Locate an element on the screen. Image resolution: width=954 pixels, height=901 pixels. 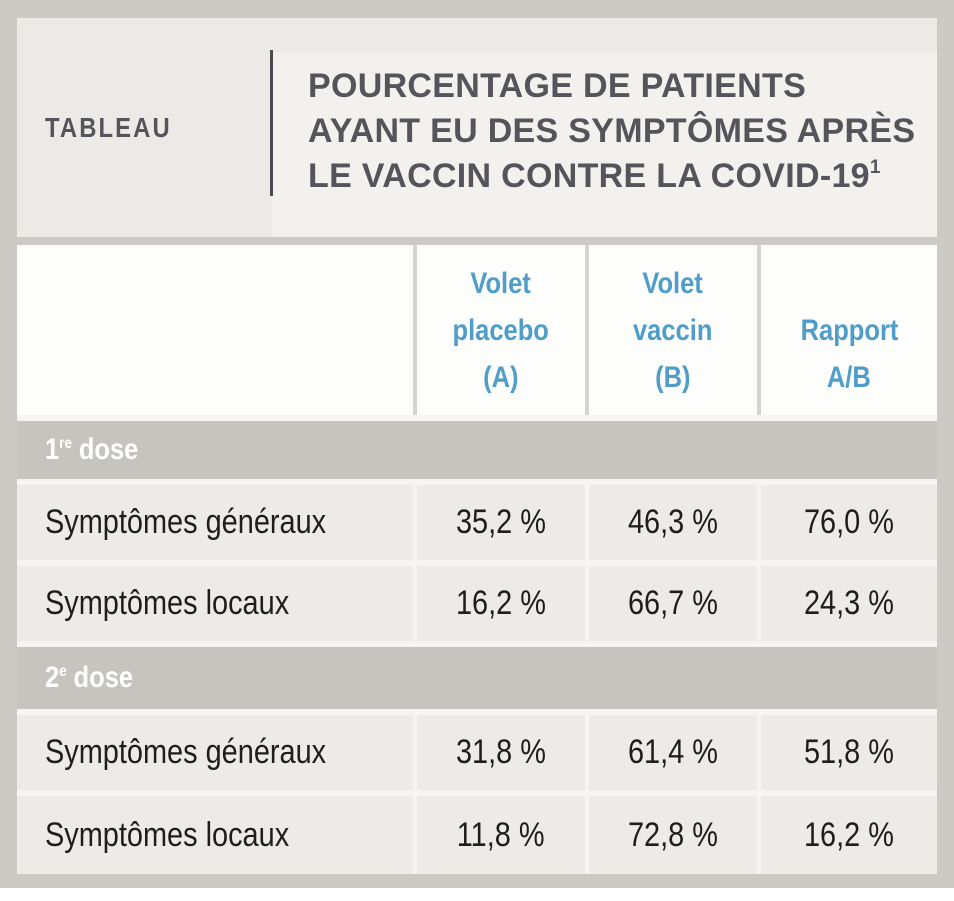
section-2-ordinal-suffix: e is located at coordinates (63, 671).